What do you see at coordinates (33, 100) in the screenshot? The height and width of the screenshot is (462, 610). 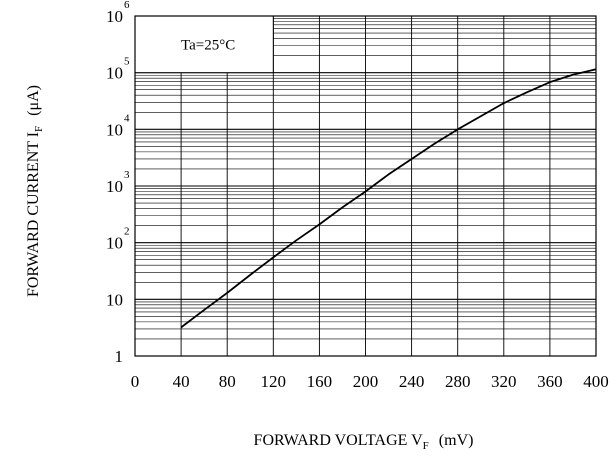 I see `y-axis-label-unit: (μA)` at bounding box center [33, 100].